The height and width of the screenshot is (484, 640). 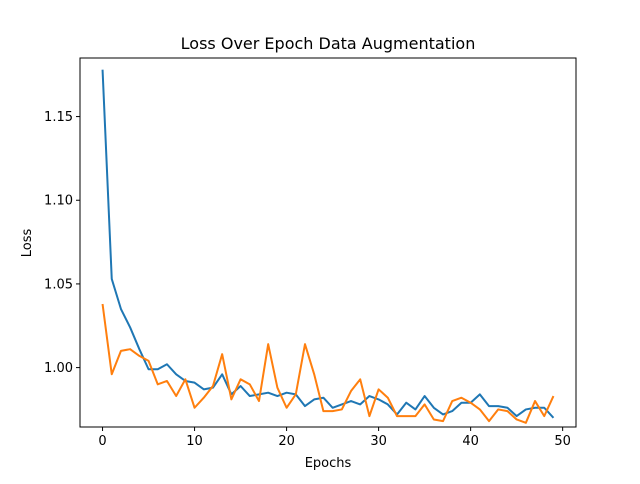 I want to click on x-tick-label: 0, so click(x=102, y=441).